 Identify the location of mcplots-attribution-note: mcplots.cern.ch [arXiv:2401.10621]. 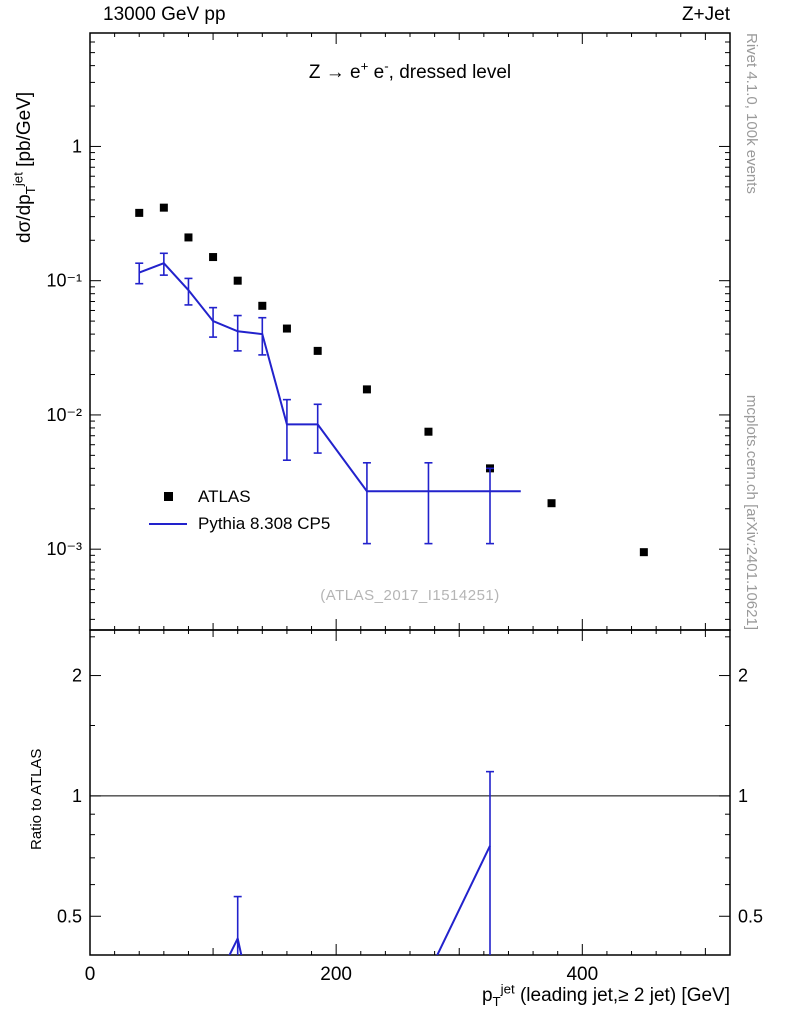
(751, 512).